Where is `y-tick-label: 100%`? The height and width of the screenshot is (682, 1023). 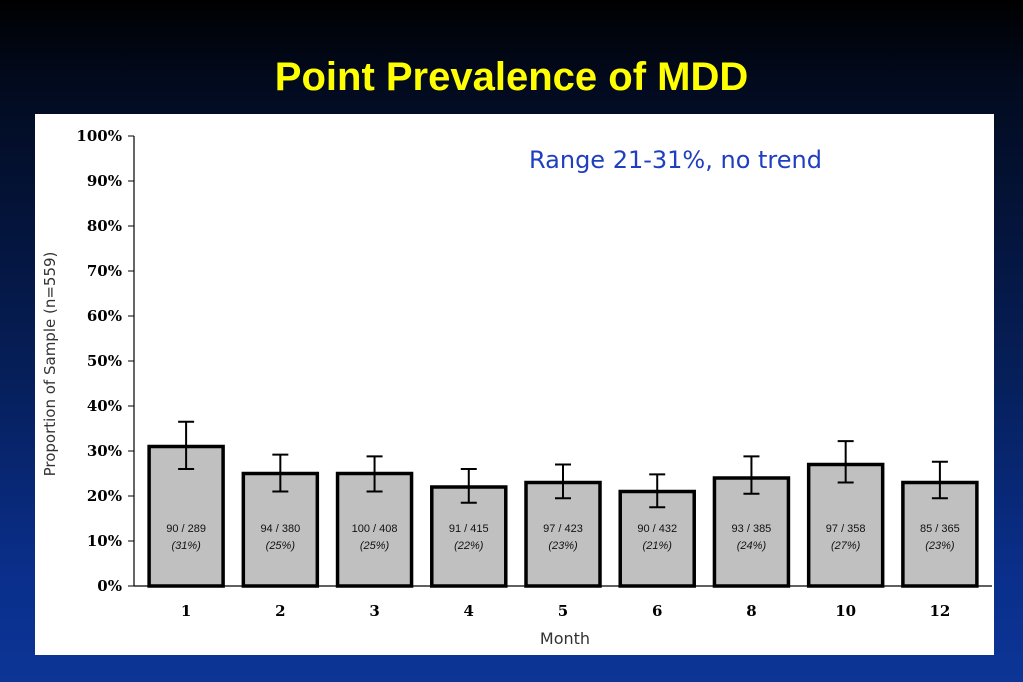 y-tick-label: 100% is located at coordinates (99, 136).